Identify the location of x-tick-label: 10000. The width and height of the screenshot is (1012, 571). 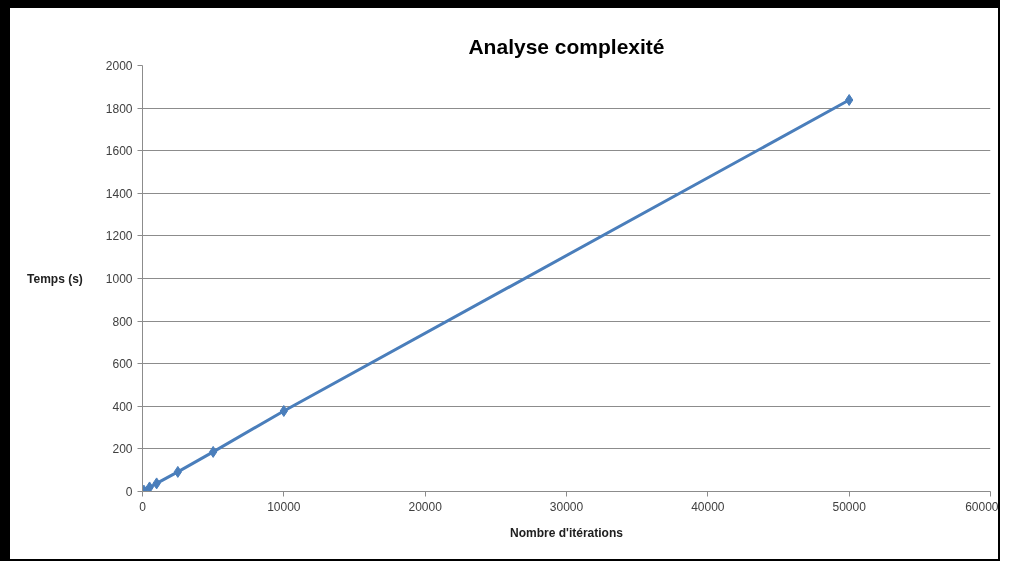
(284, 506).